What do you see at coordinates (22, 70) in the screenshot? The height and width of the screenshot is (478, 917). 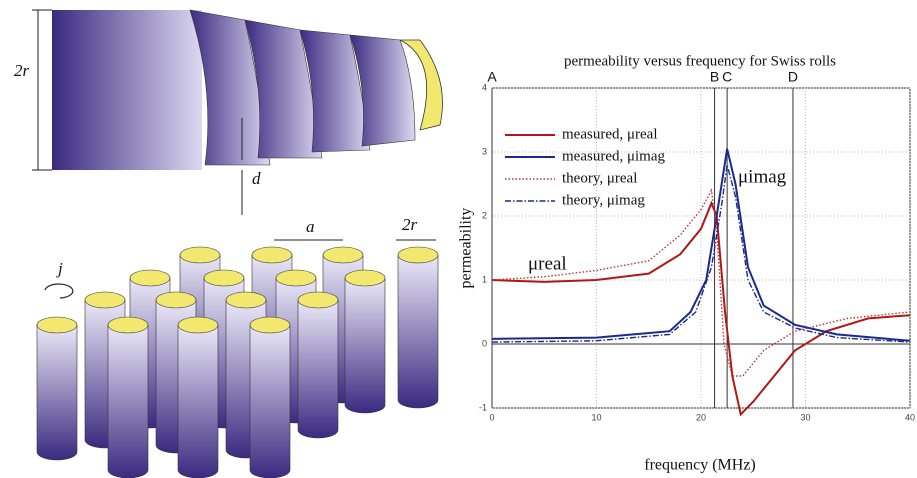 I see `diameter-label: 2r` at bounding box center [22, 70].